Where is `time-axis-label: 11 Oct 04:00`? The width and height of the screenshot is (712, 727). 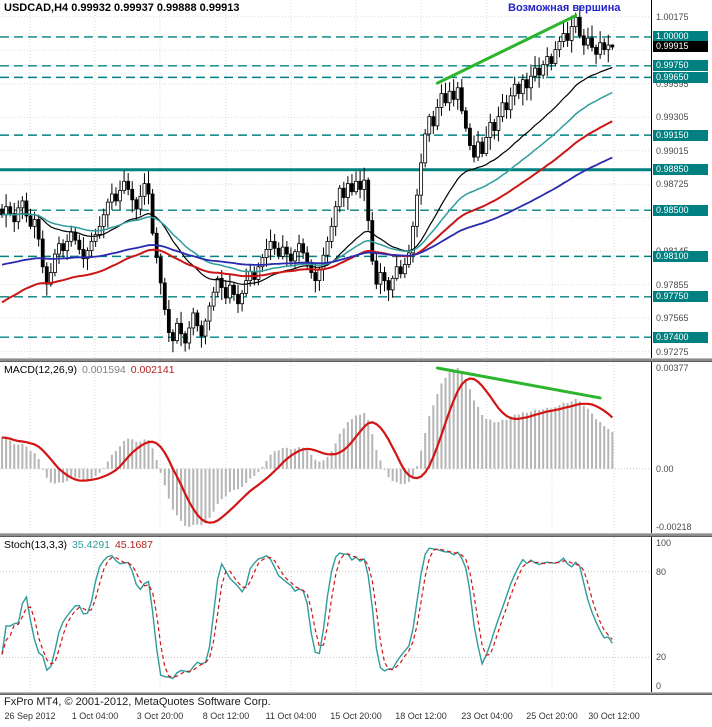
time-axis-label: 11 Oct 04:00 is located at coordinates (291, 716).